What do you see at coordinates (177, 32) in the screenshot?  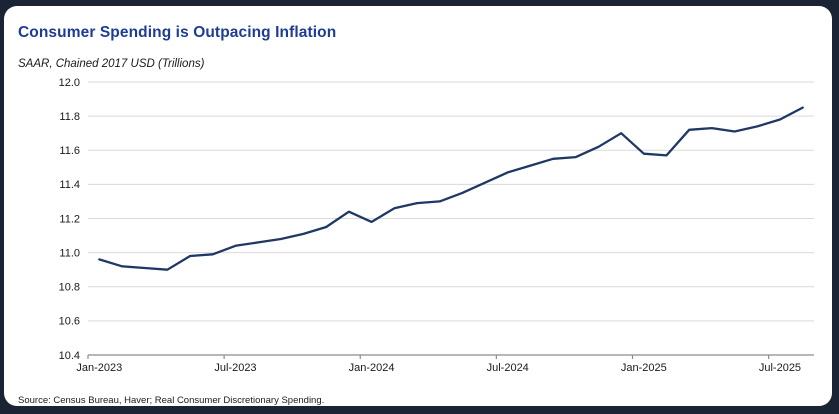 I see `chart-title: Consumer Spending is Outpacing Inflation` at bounding box center [177, 32].